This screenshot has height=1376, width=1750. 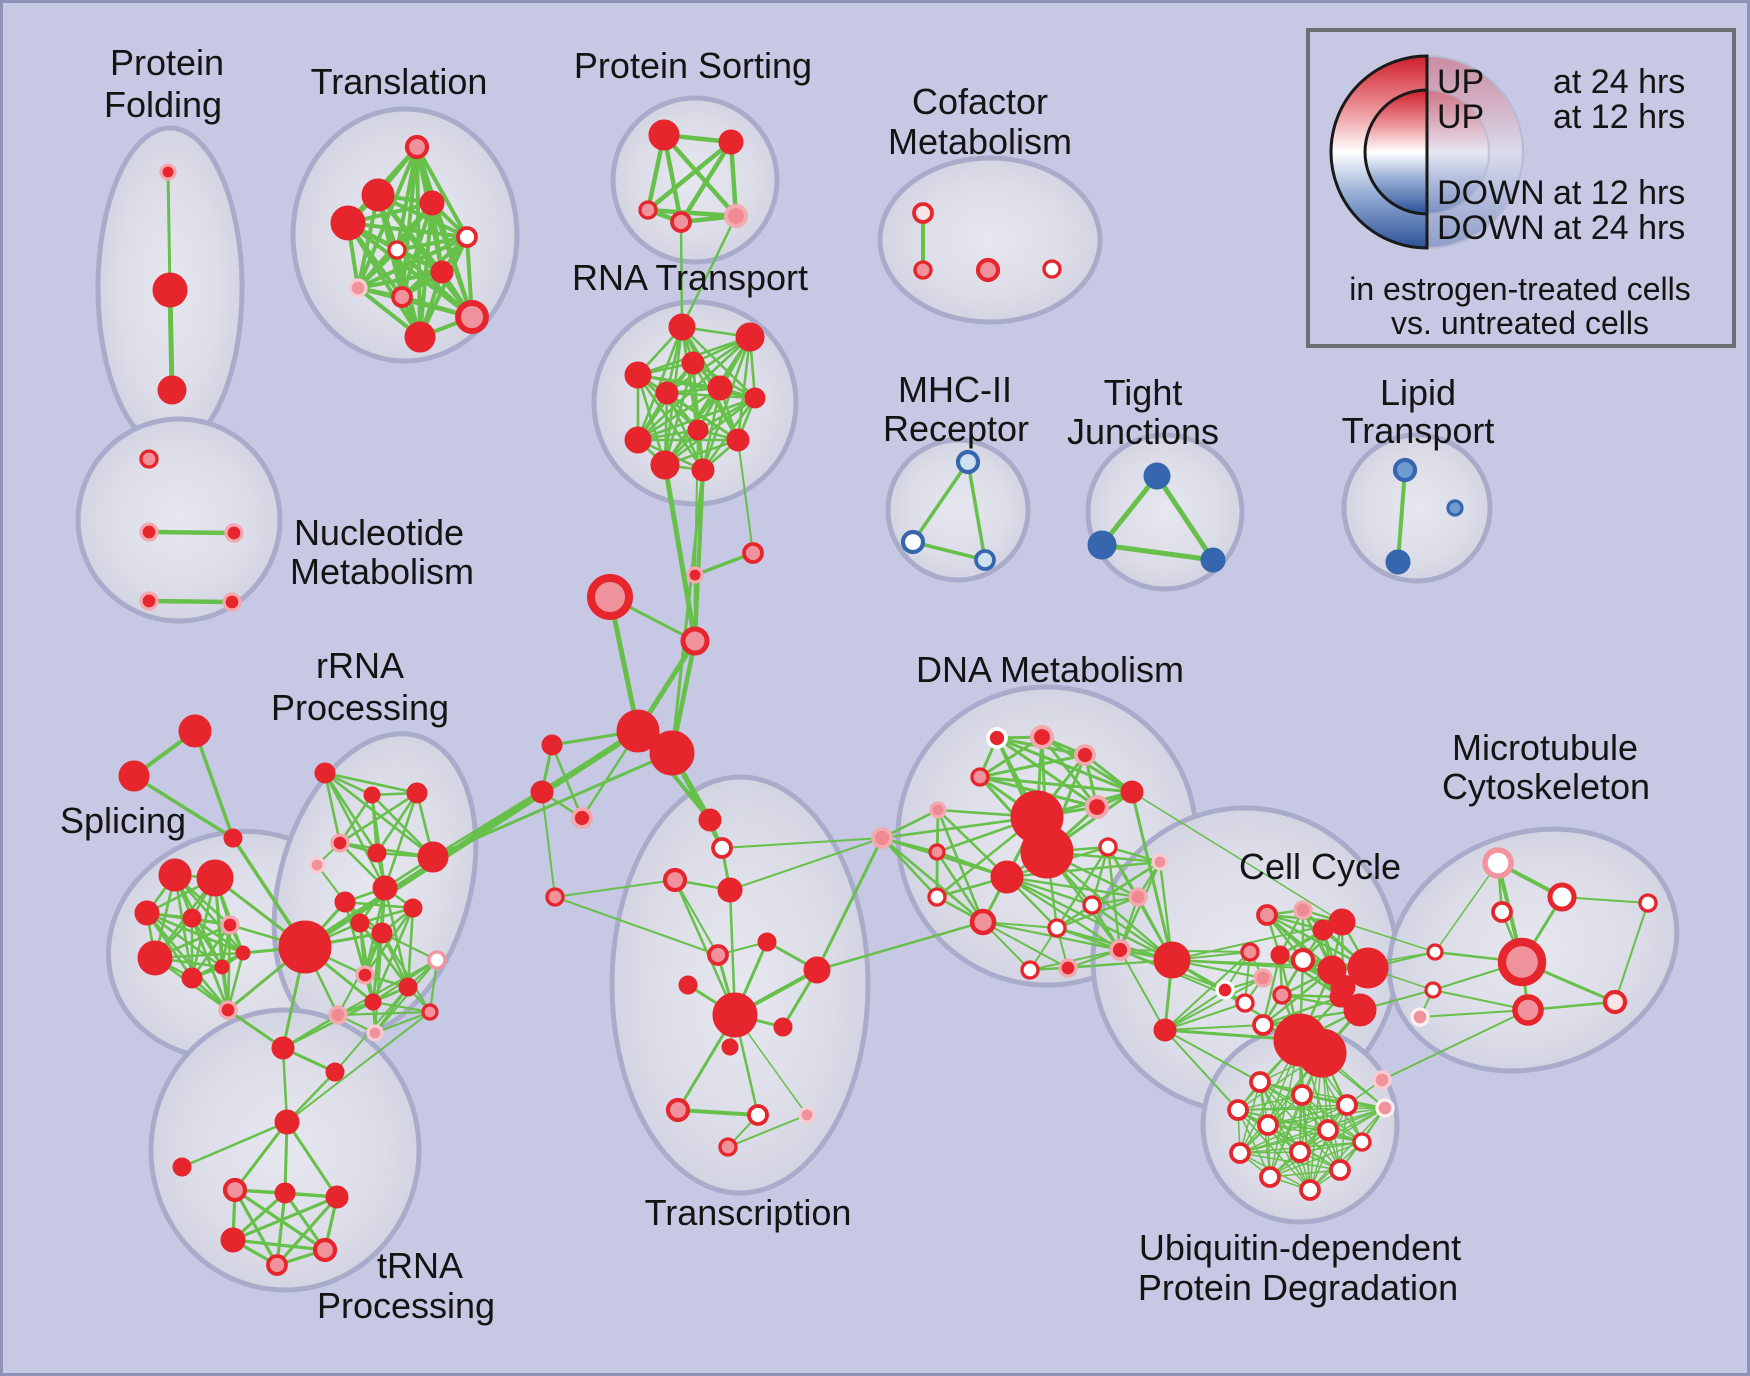 I want to click on network-node-r4, so click(x=317, y=865).